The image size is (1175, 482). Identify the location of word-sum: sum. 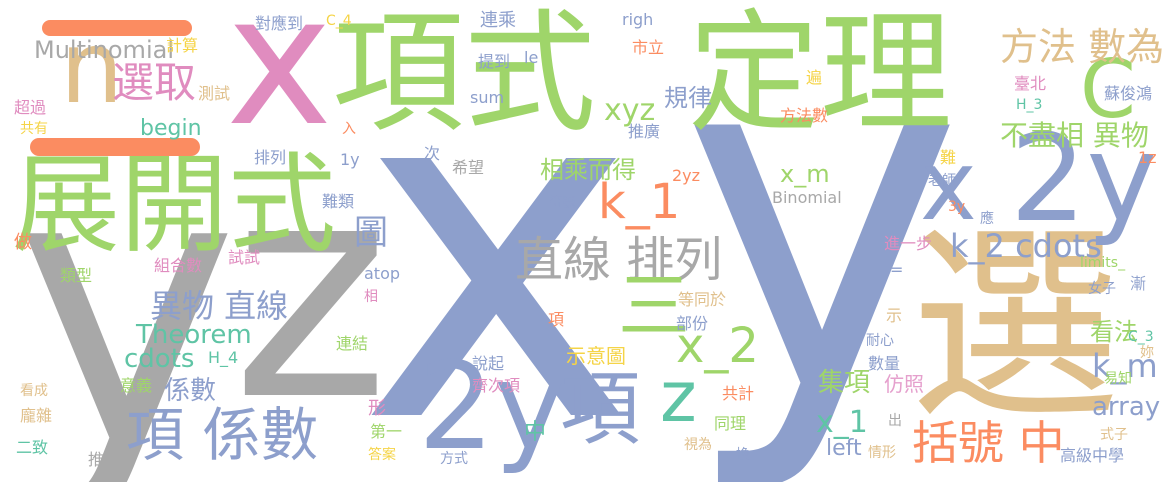
(487, 97).